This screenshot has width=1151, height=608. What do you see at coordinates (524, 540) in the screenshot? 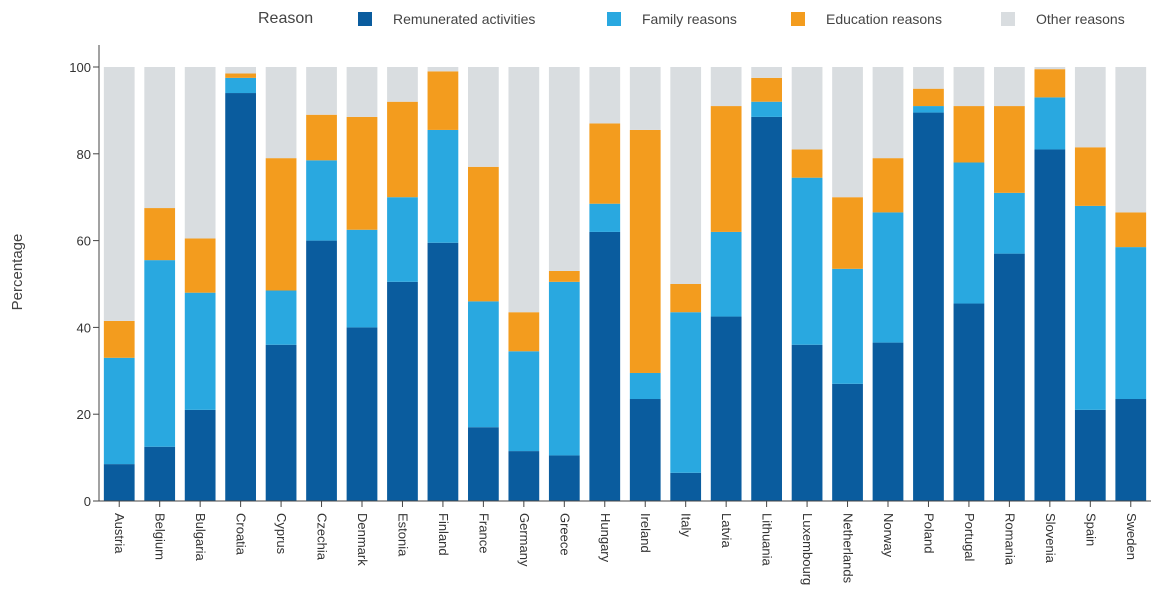
I see `x-tick-label-germany: Germany` at bounding box center [524, 540].